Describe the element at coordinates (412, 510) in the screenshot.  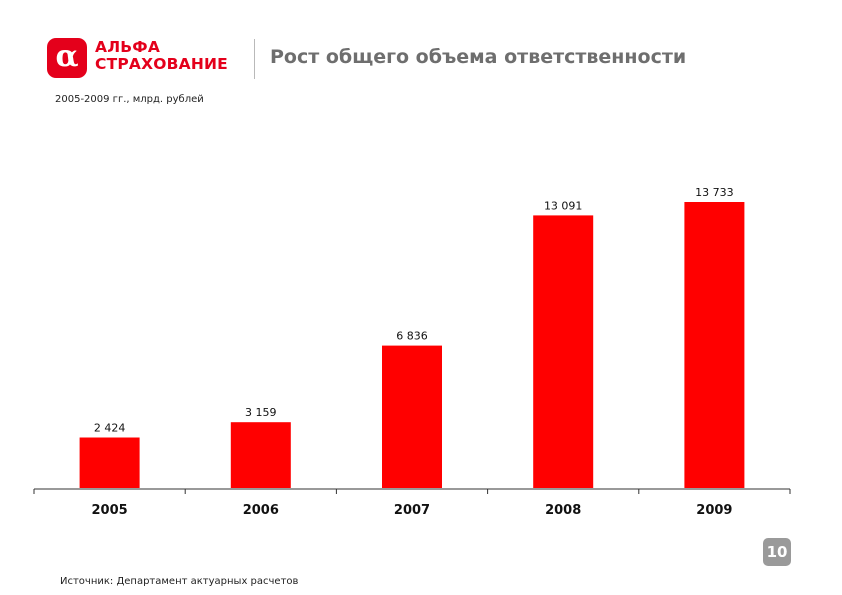
I see `x-tick-label: 2007` at that location.